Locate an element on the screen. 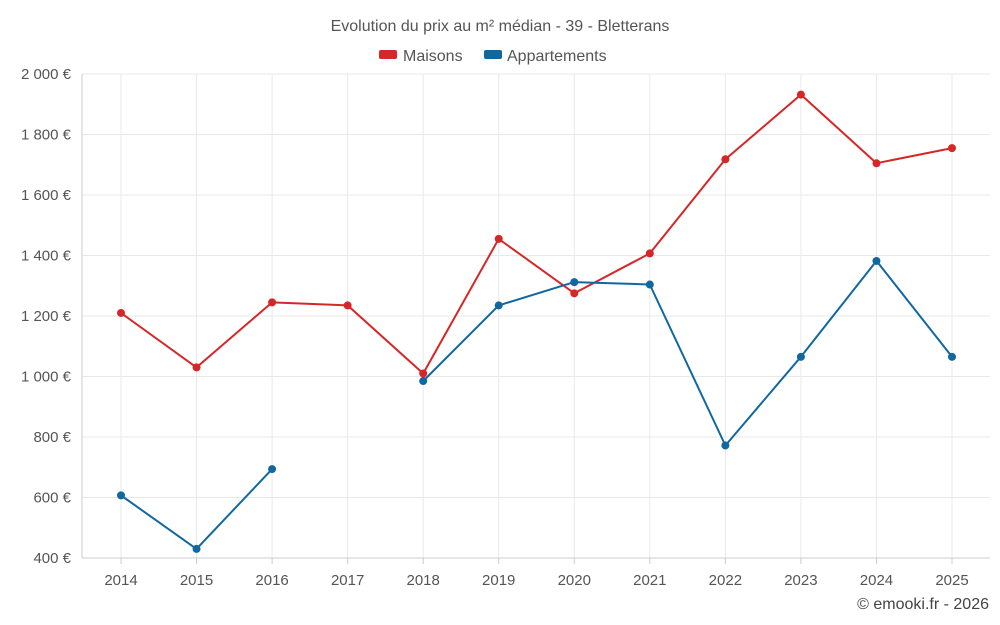  legend: Maisons Appartements is located at coordinates (493, 56).